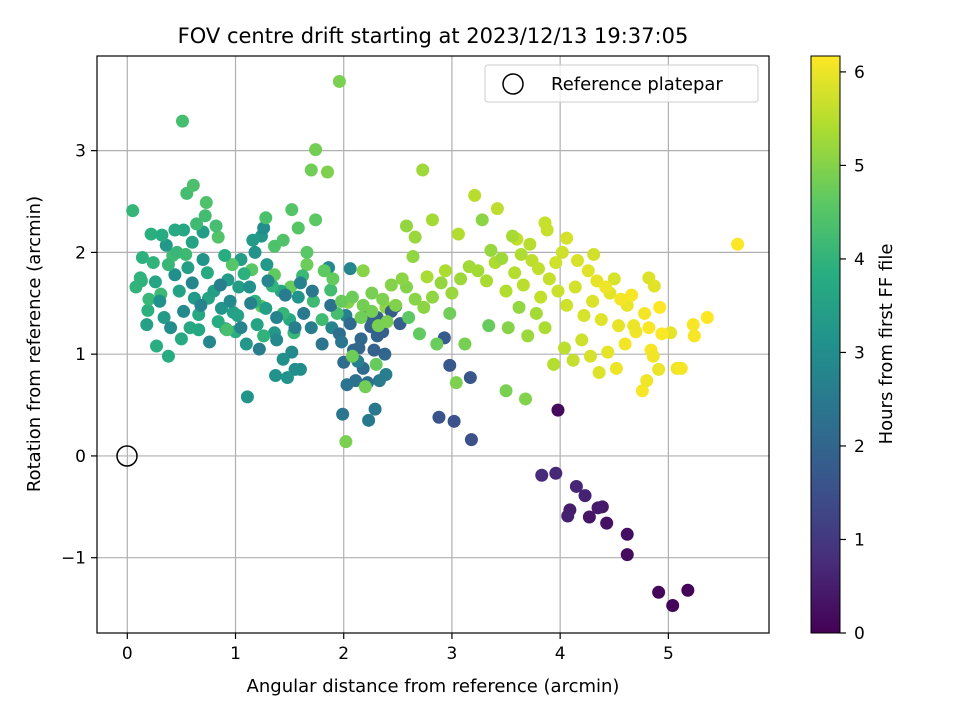  Describe the element at coordinates (513, 84) in the screenshot. I see `legend-marker-circle` at that location.